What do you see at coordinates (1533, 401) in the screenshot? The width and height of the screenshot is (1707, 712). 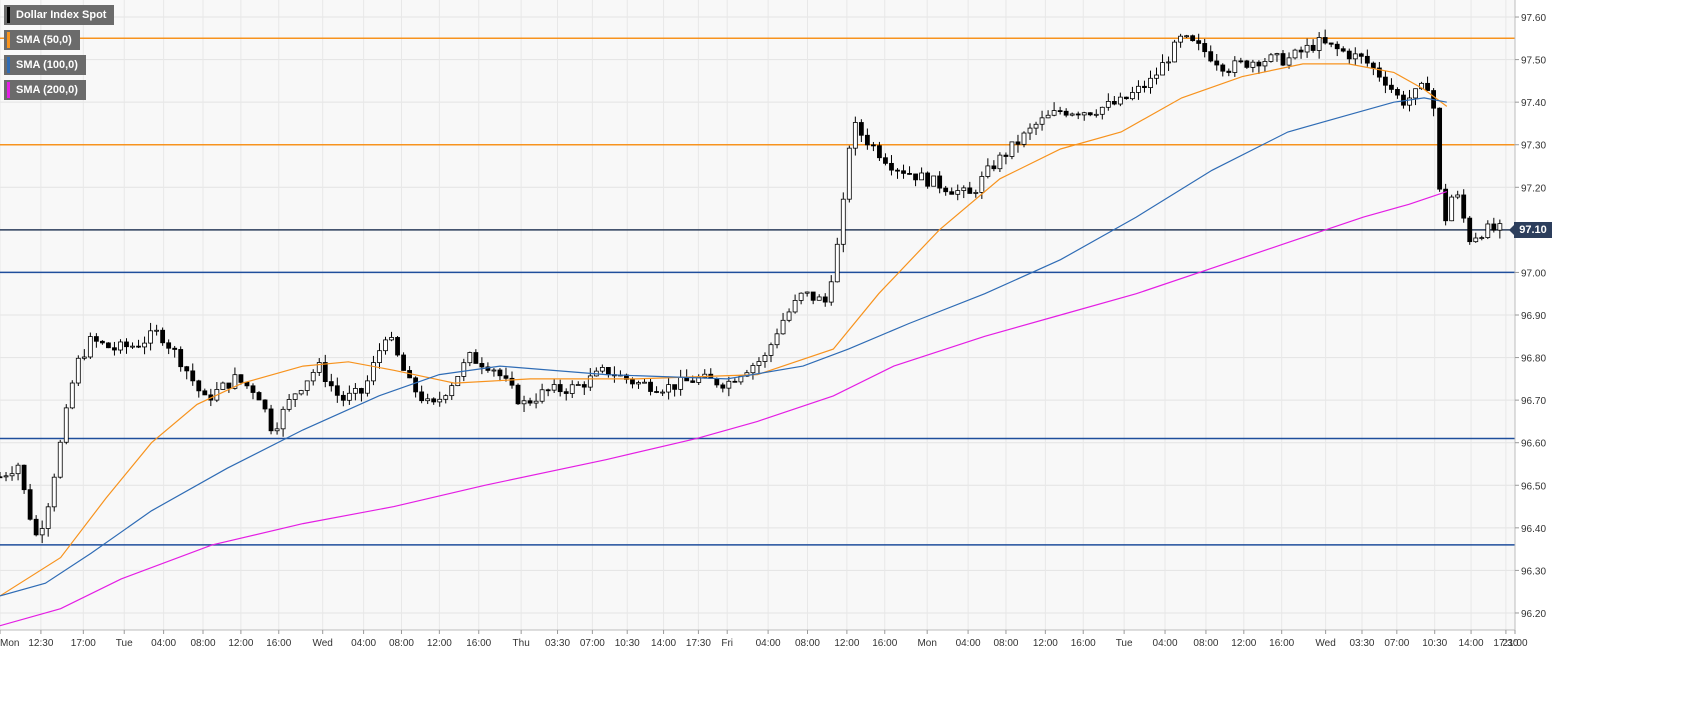 I see `y-tick-label: 96.70` at bounding box center [1533, 401].